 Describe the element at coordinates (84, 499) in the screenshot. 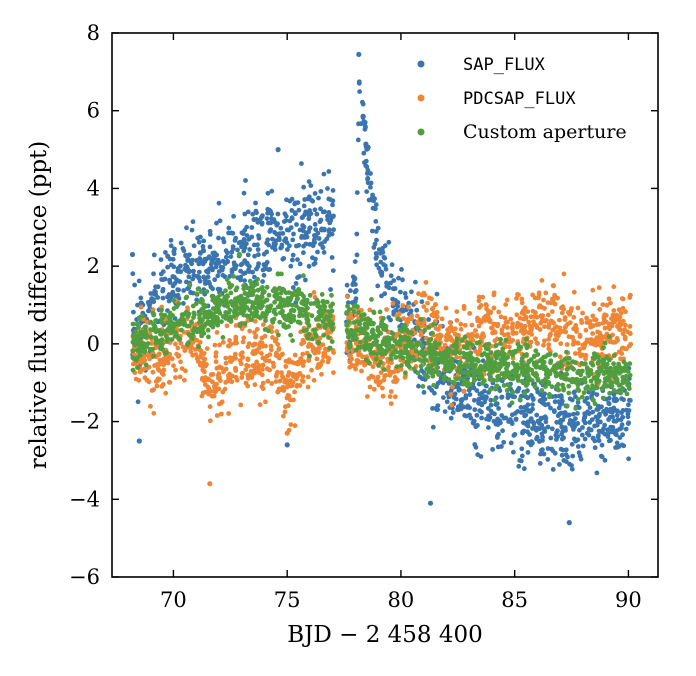

I see `y-tick-label: −4` at that location.